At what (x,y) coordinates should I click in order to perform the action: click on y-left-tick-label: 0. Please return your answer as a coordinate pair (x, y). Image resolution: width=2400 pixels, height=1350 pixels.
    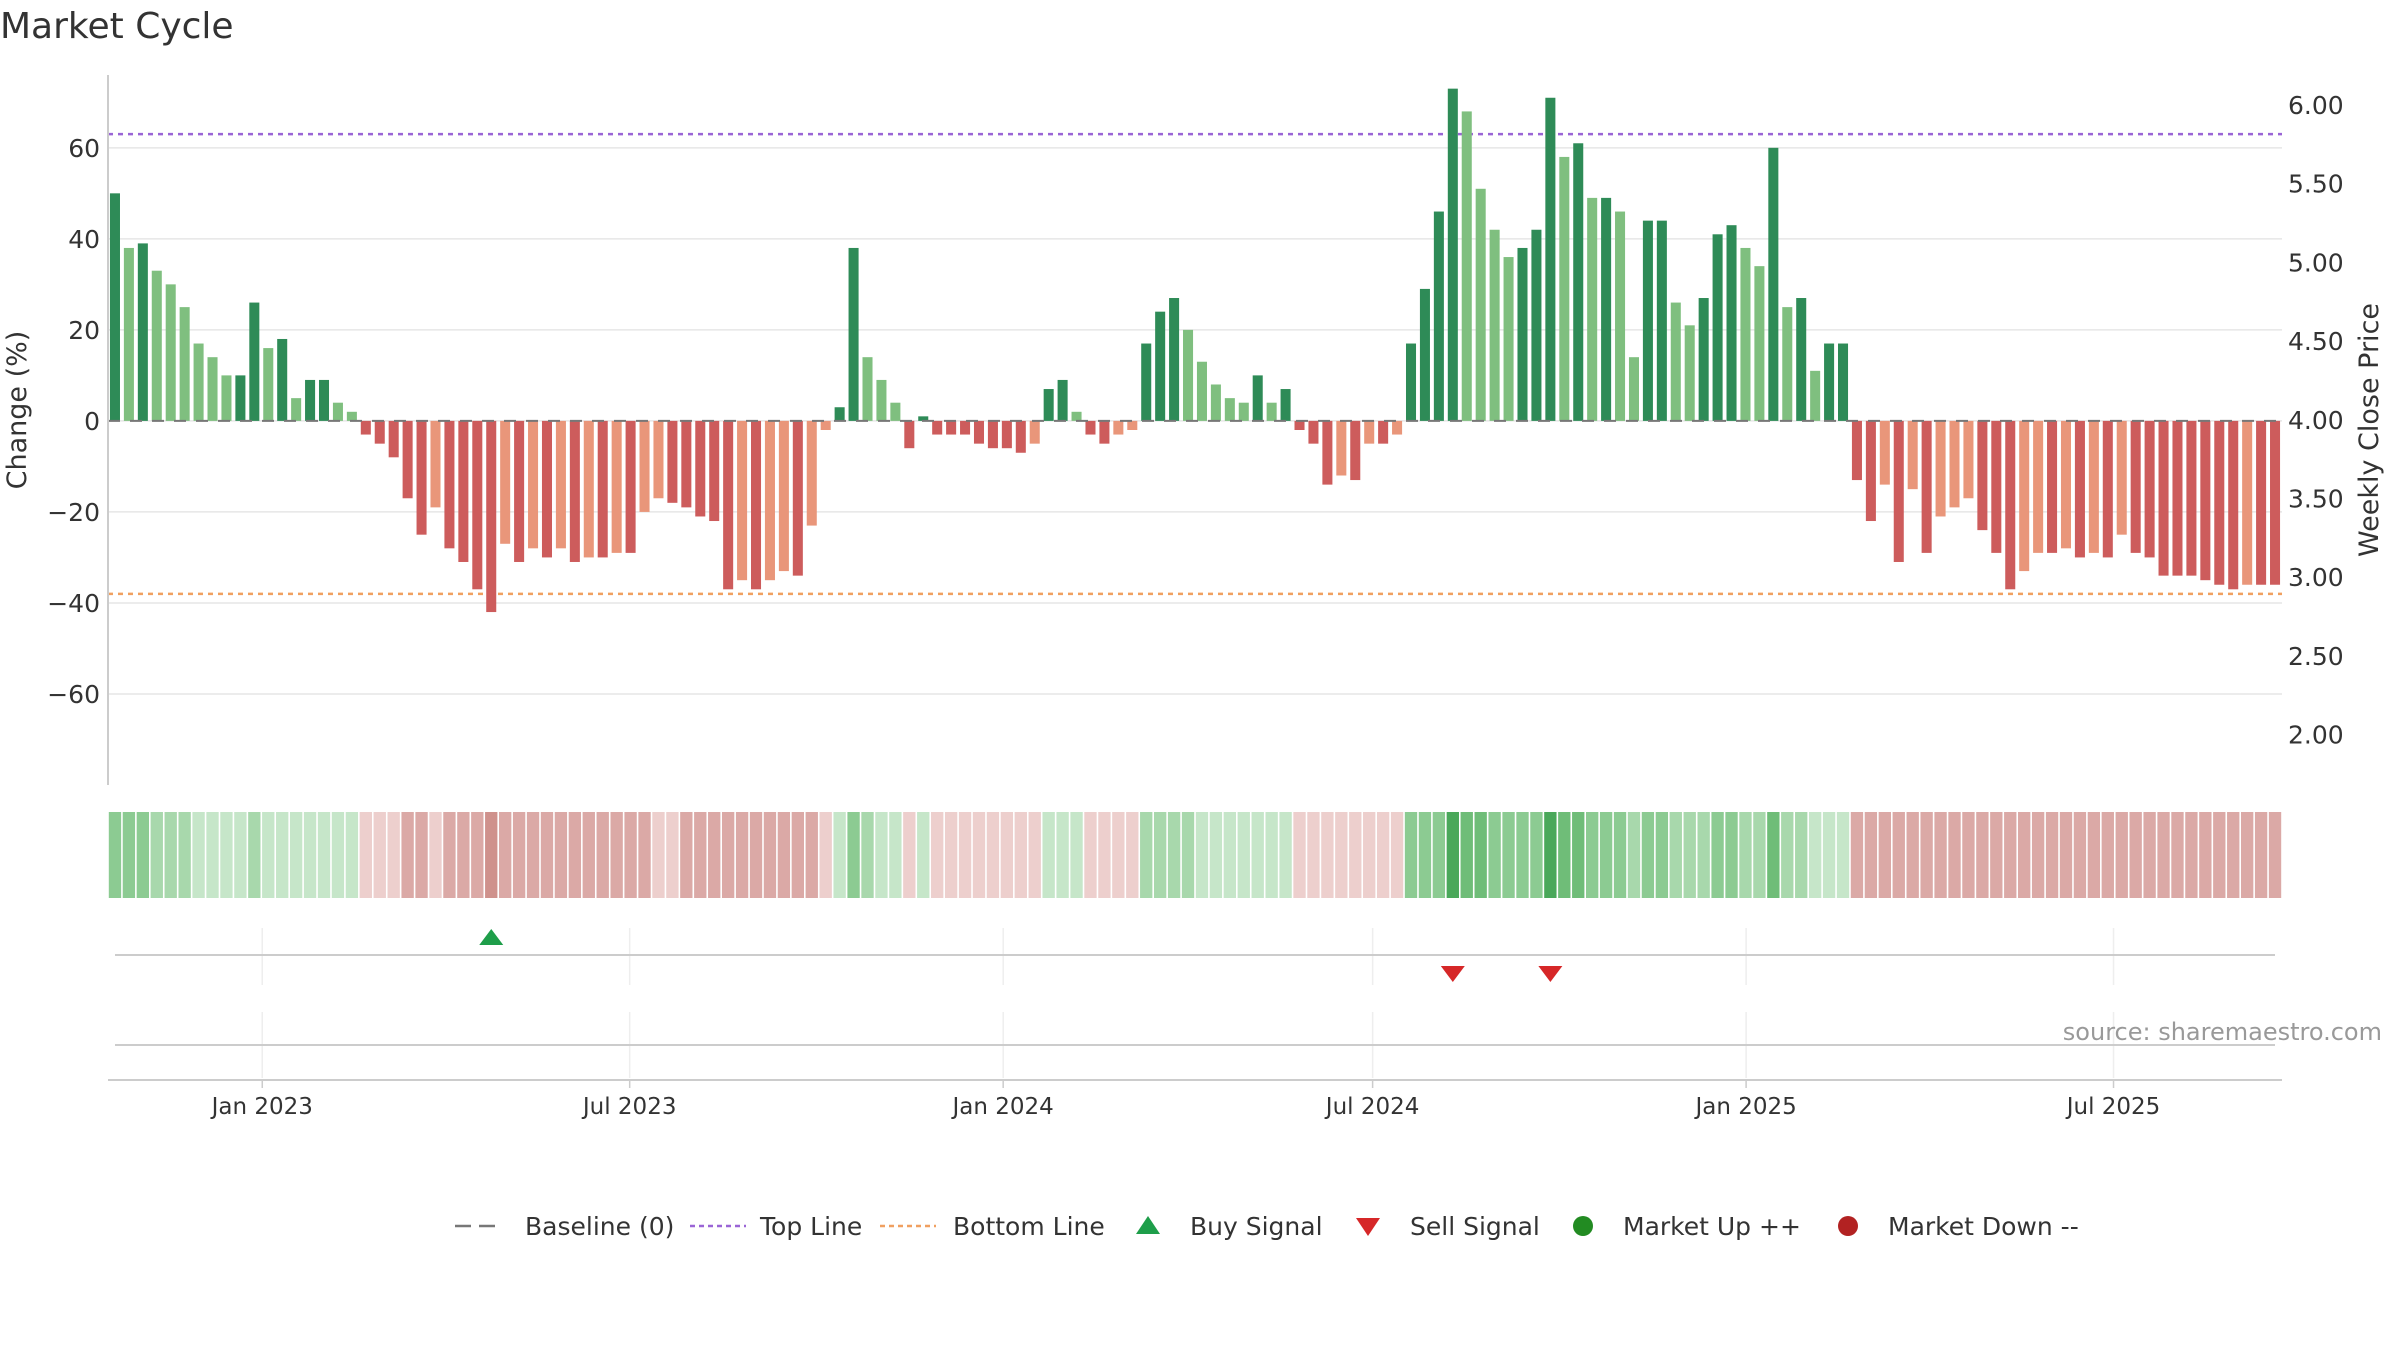
    Looking at the image, I should click on (92, 421).